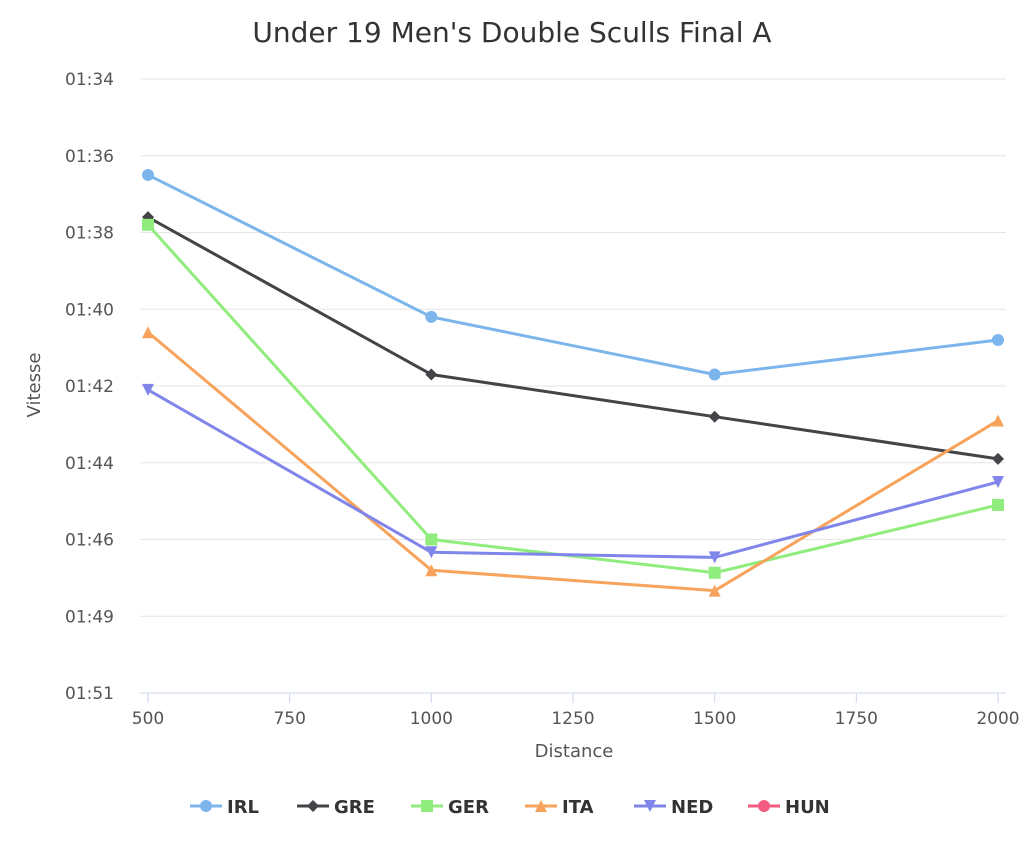 Image resolution: width=1024 pixels, height=853 pixels. I want to click on legend-item-ita: ITA, so click(559, 807).